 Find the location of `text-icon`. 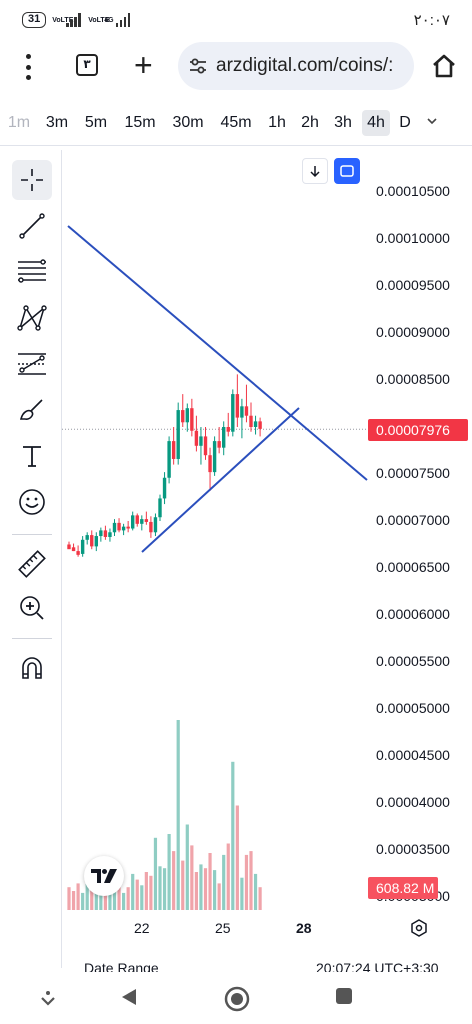

text-icon is located at coordinates (32, 456).